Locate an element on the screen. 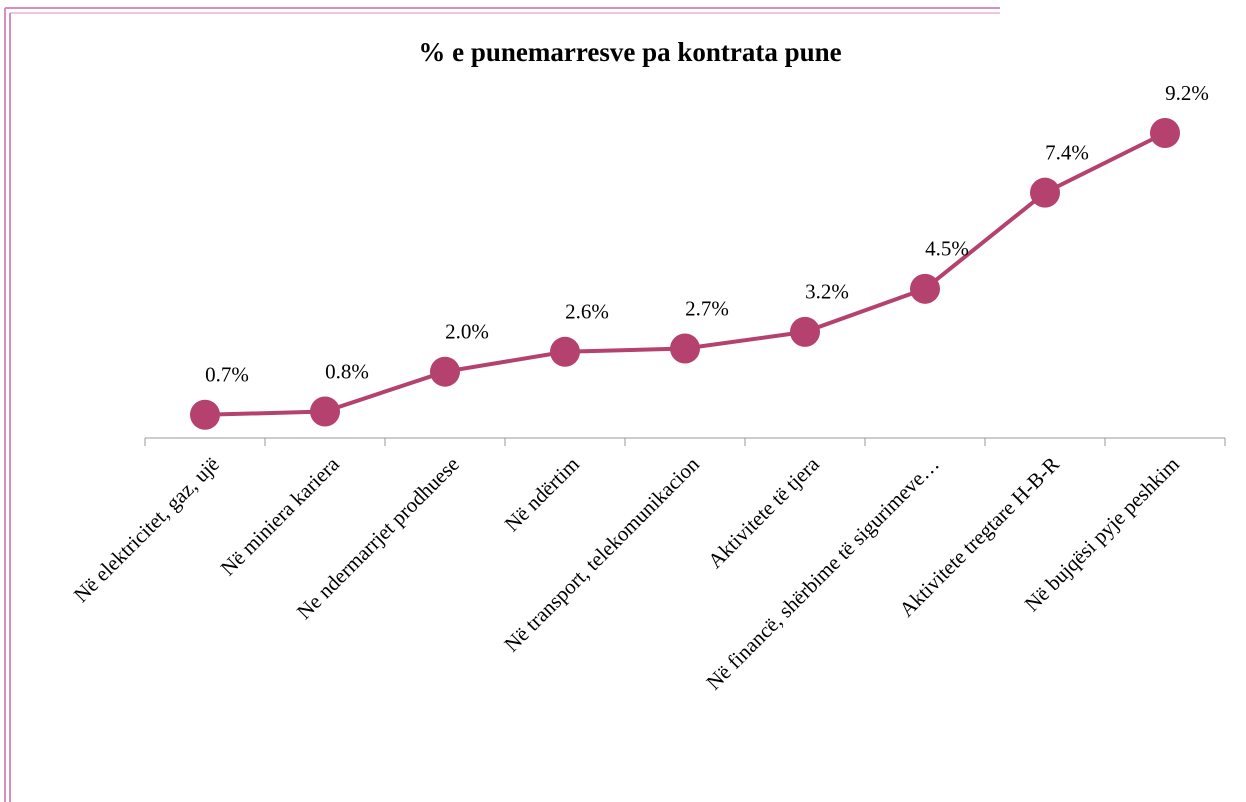 This screenshot has width=1246, height=802. x-tick-label: Në elektricitet, gaz, ujë is located at coordinates (146, 529).